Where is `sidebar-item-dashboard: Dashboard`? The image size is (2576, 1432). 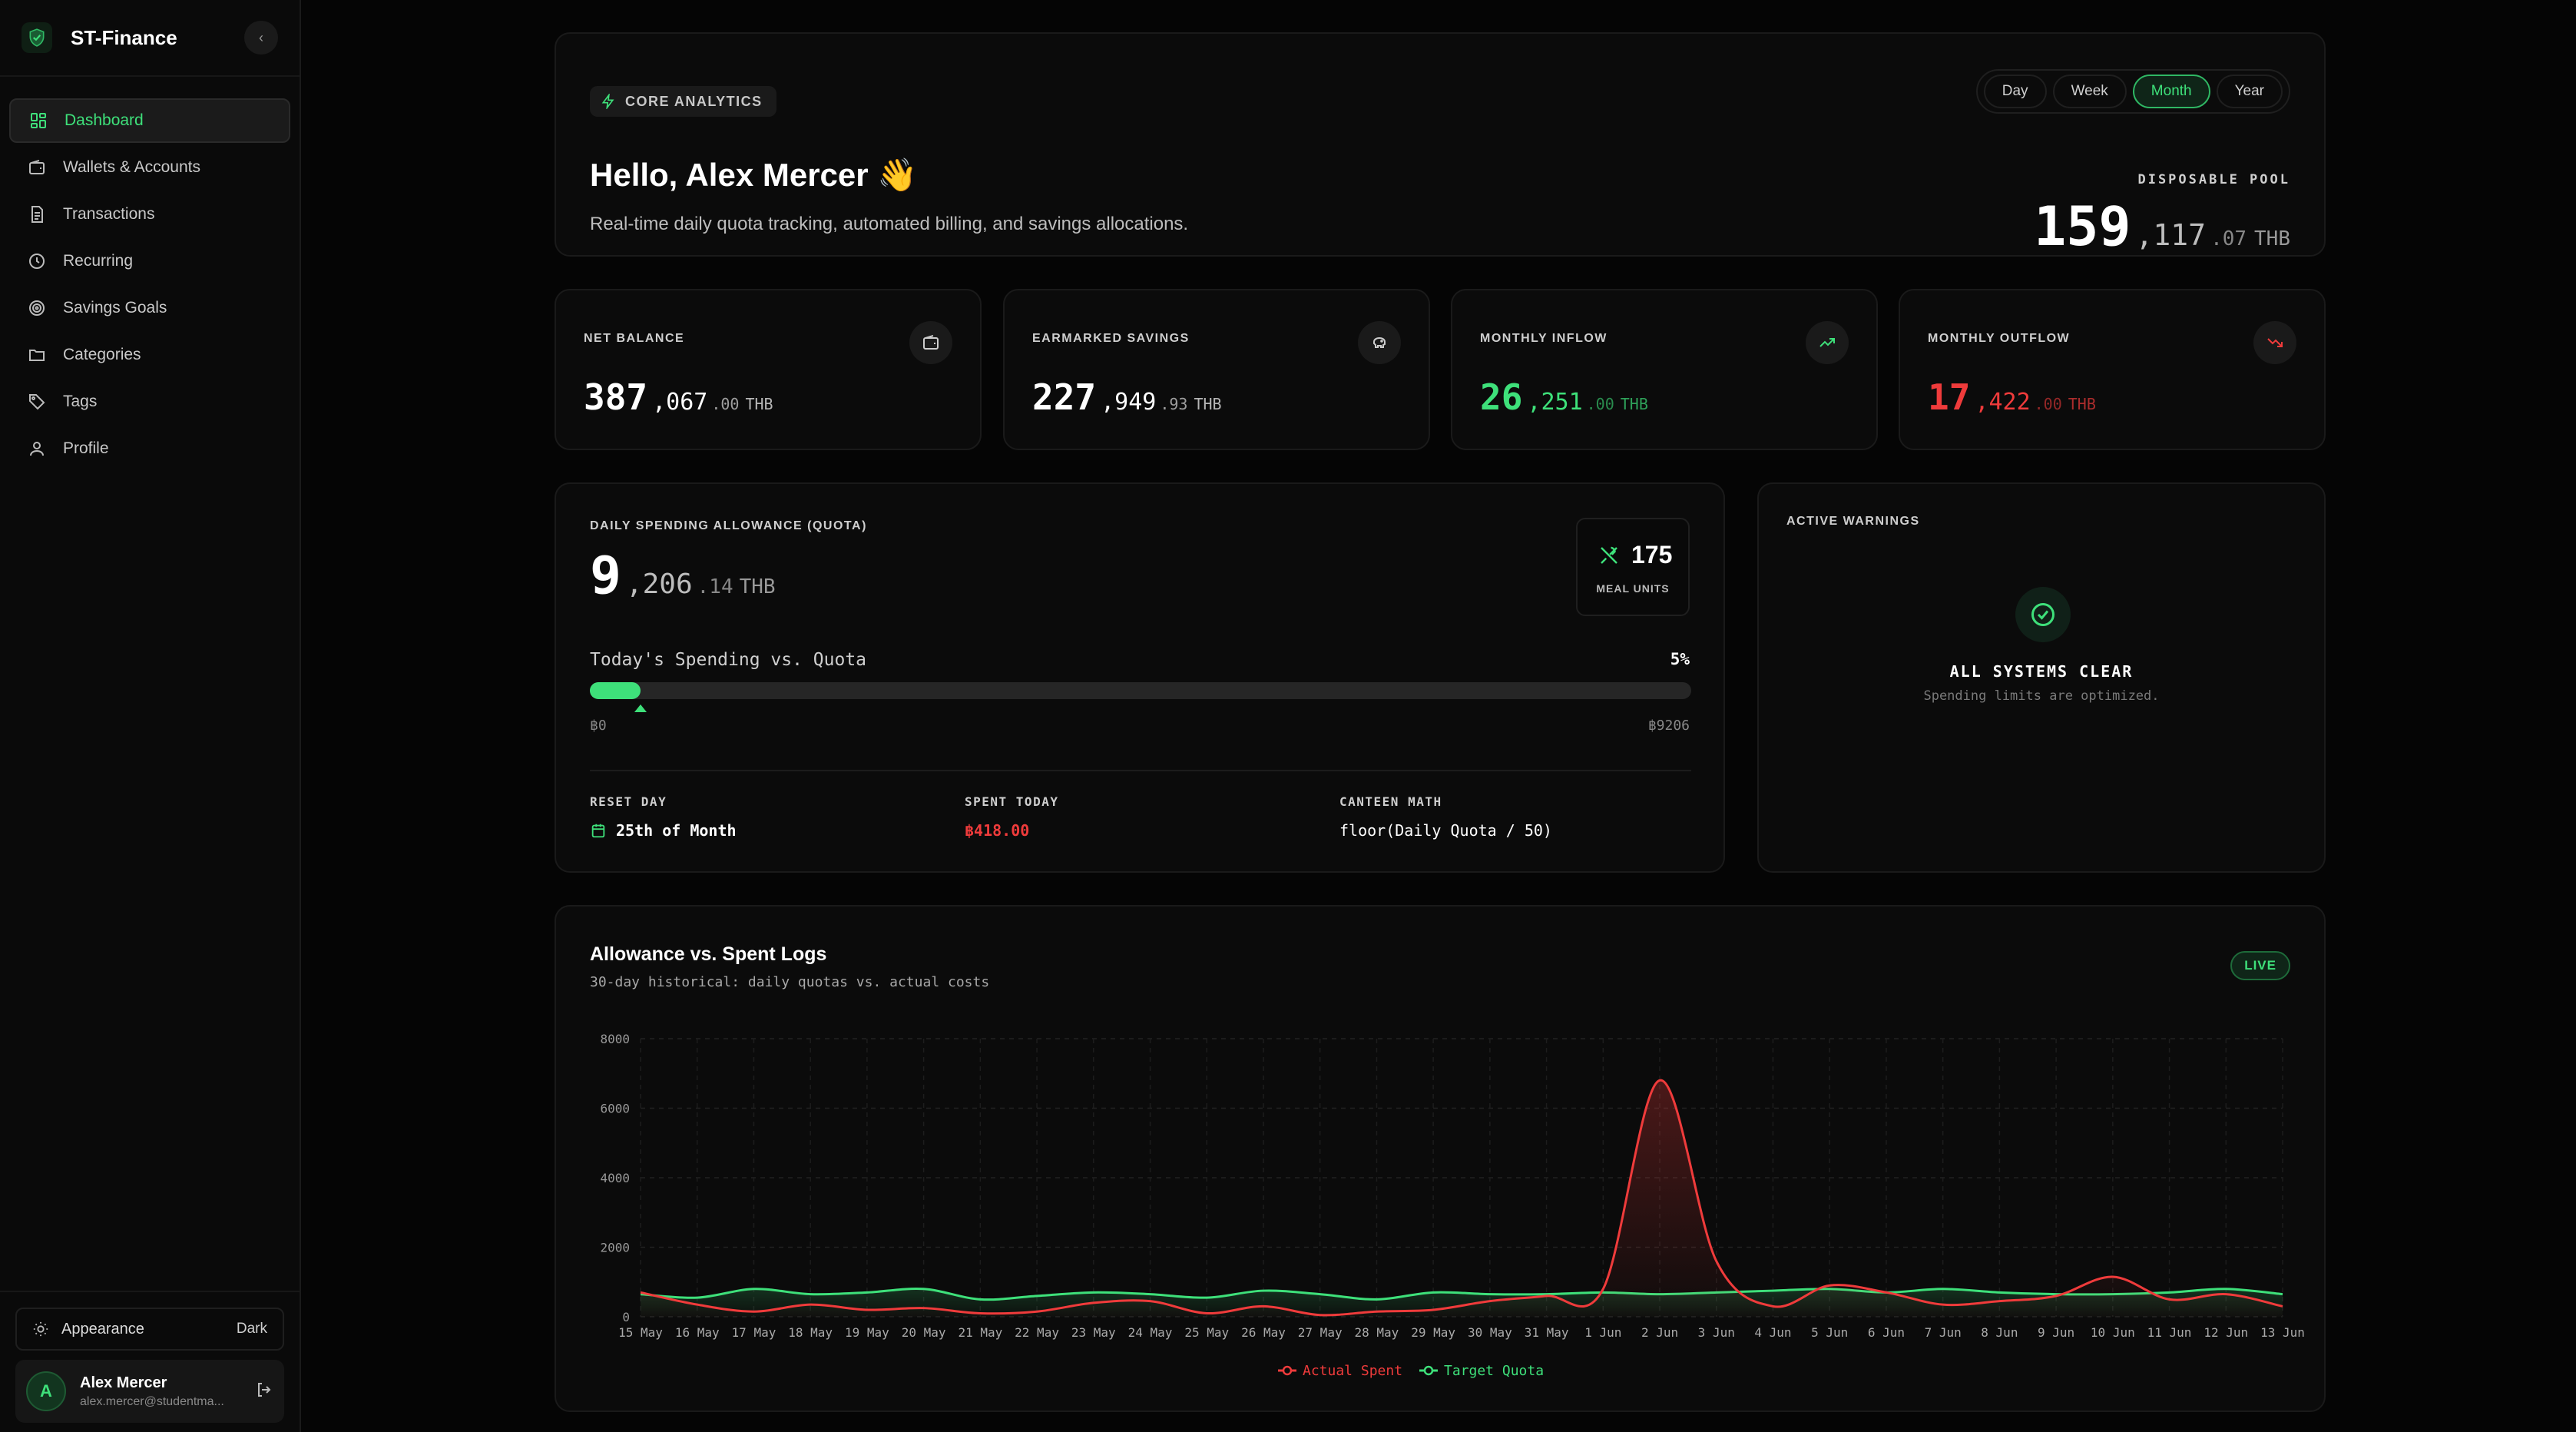 sidebar-item-dashboard: Dashboard is located at coordinates (149, 121).